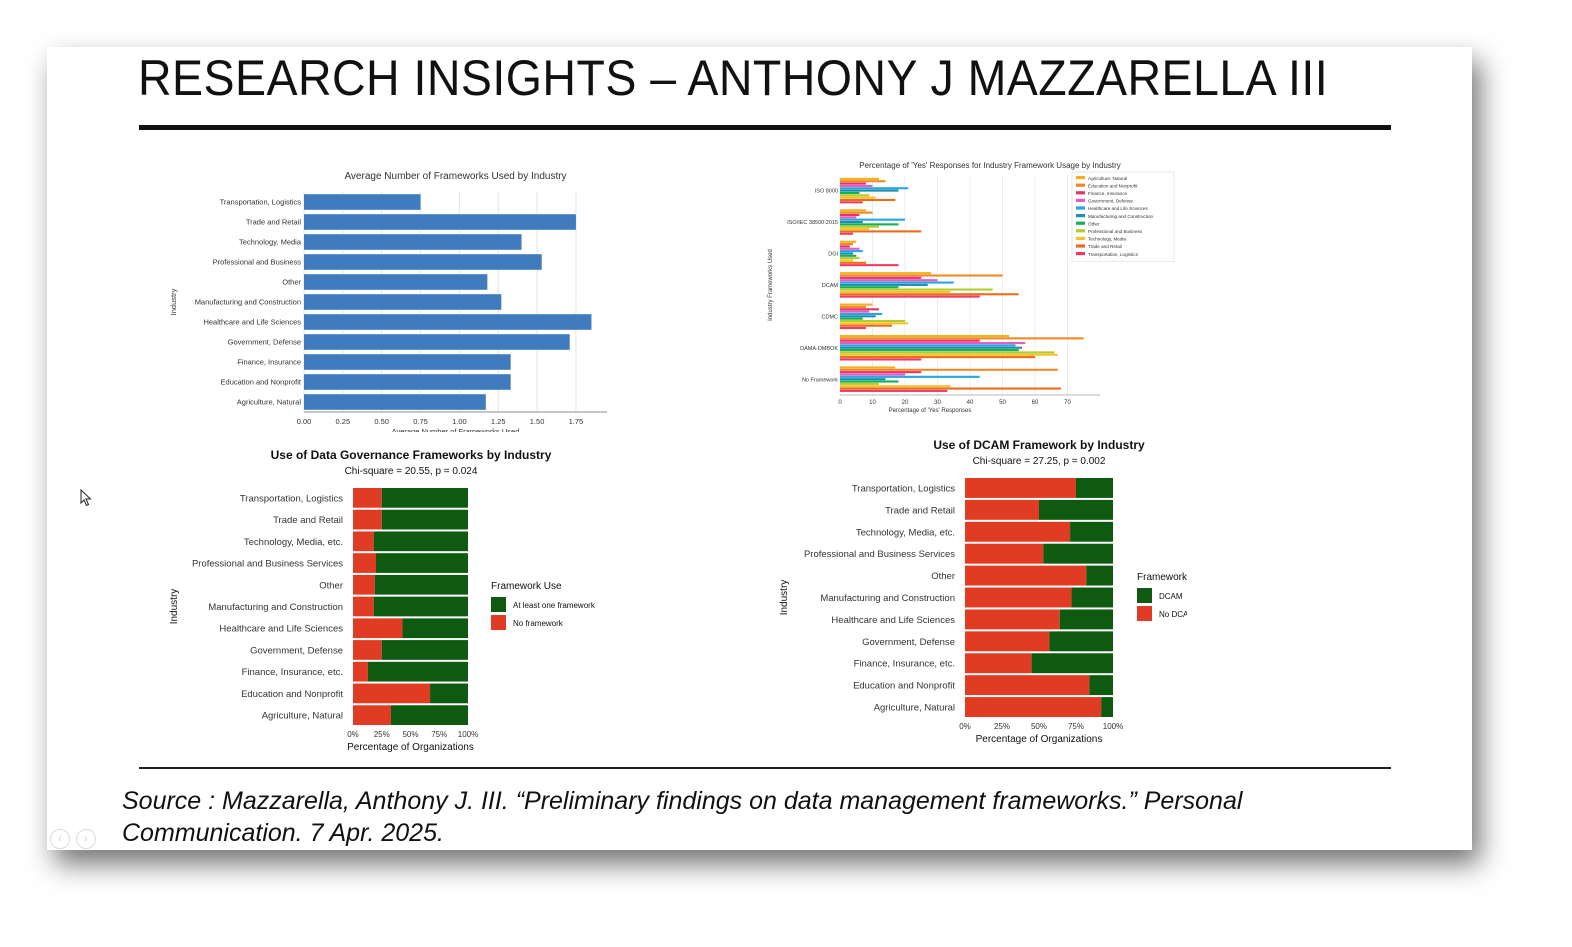 The image size is (1572, 947). I want to click on prev-slide-icon: ‹, so click(60, 839).